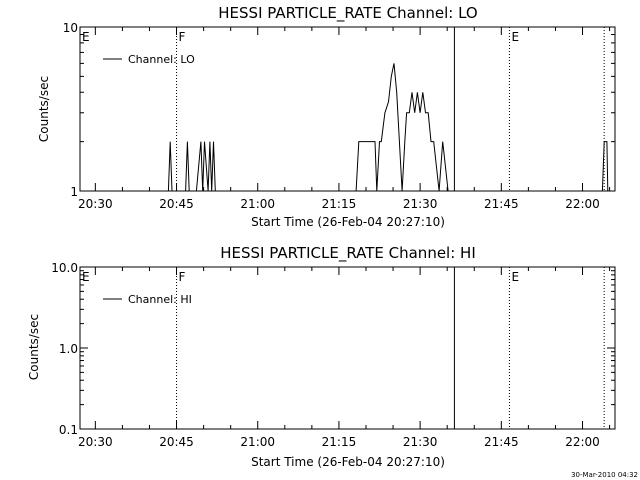  I want to click on y-tick-label: 0.1, so click(68, 430).